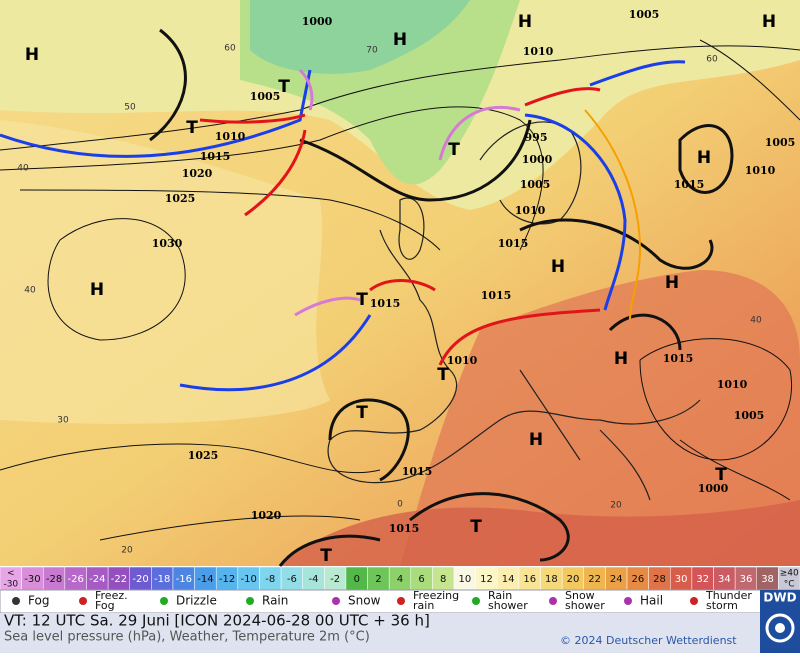 This screenshot has height=657, width=800. What do you see at coordinates (746, 579) in the screenshot?
I see `scale-label: 36` at bounding box center [746, 579].